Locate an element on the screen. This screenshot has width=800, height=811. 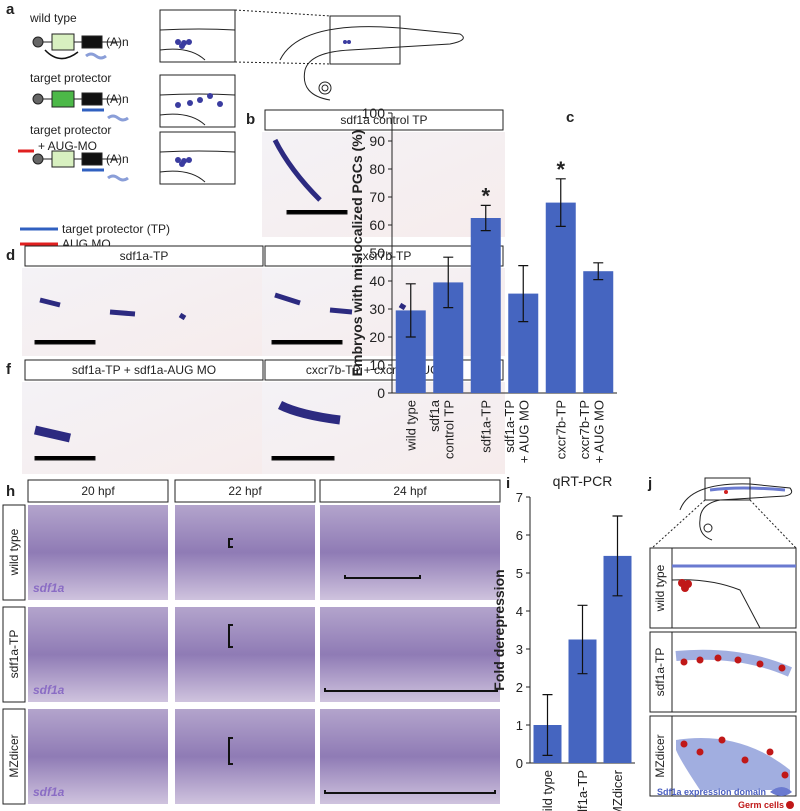
image-label: sdf1a-TP + sdf1a-AUG MO is located at coordinates (144, 370).